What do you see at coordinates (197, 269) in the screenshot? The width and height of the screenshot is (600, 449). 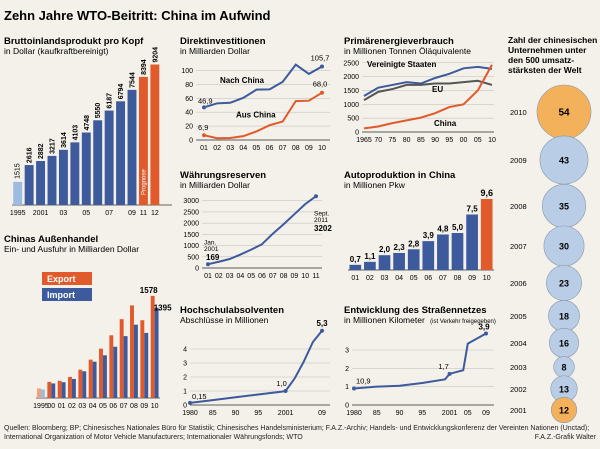 I see `reserves-ytick: 0` at bounding box center [197, 269].